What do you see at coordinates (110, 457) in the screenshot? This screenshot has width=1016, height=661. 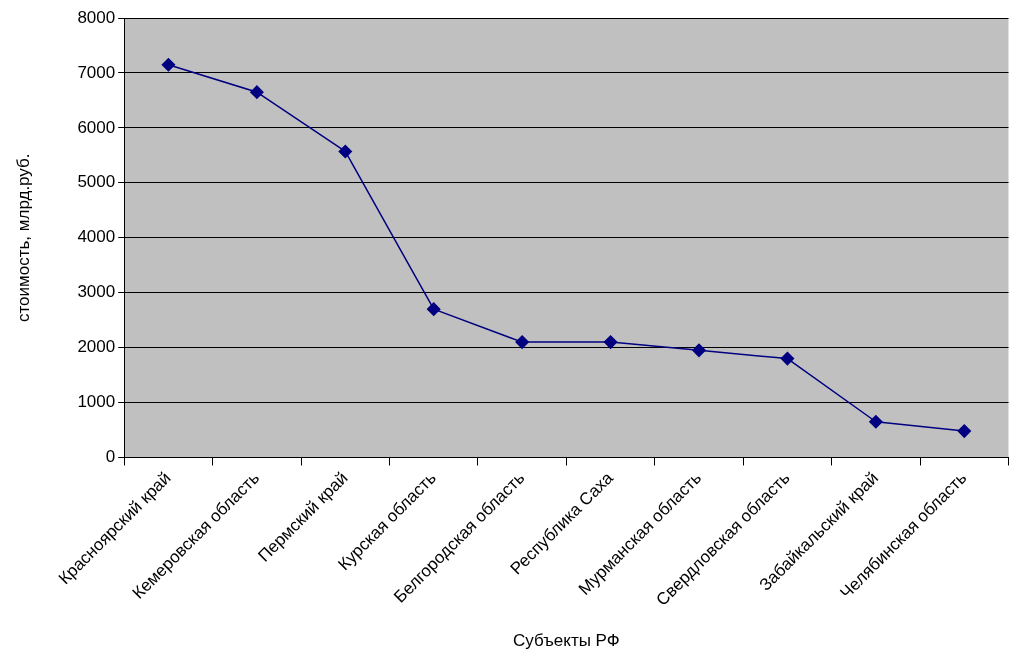 I see `y-tick-label: 0` at bounding box center [110, 457].